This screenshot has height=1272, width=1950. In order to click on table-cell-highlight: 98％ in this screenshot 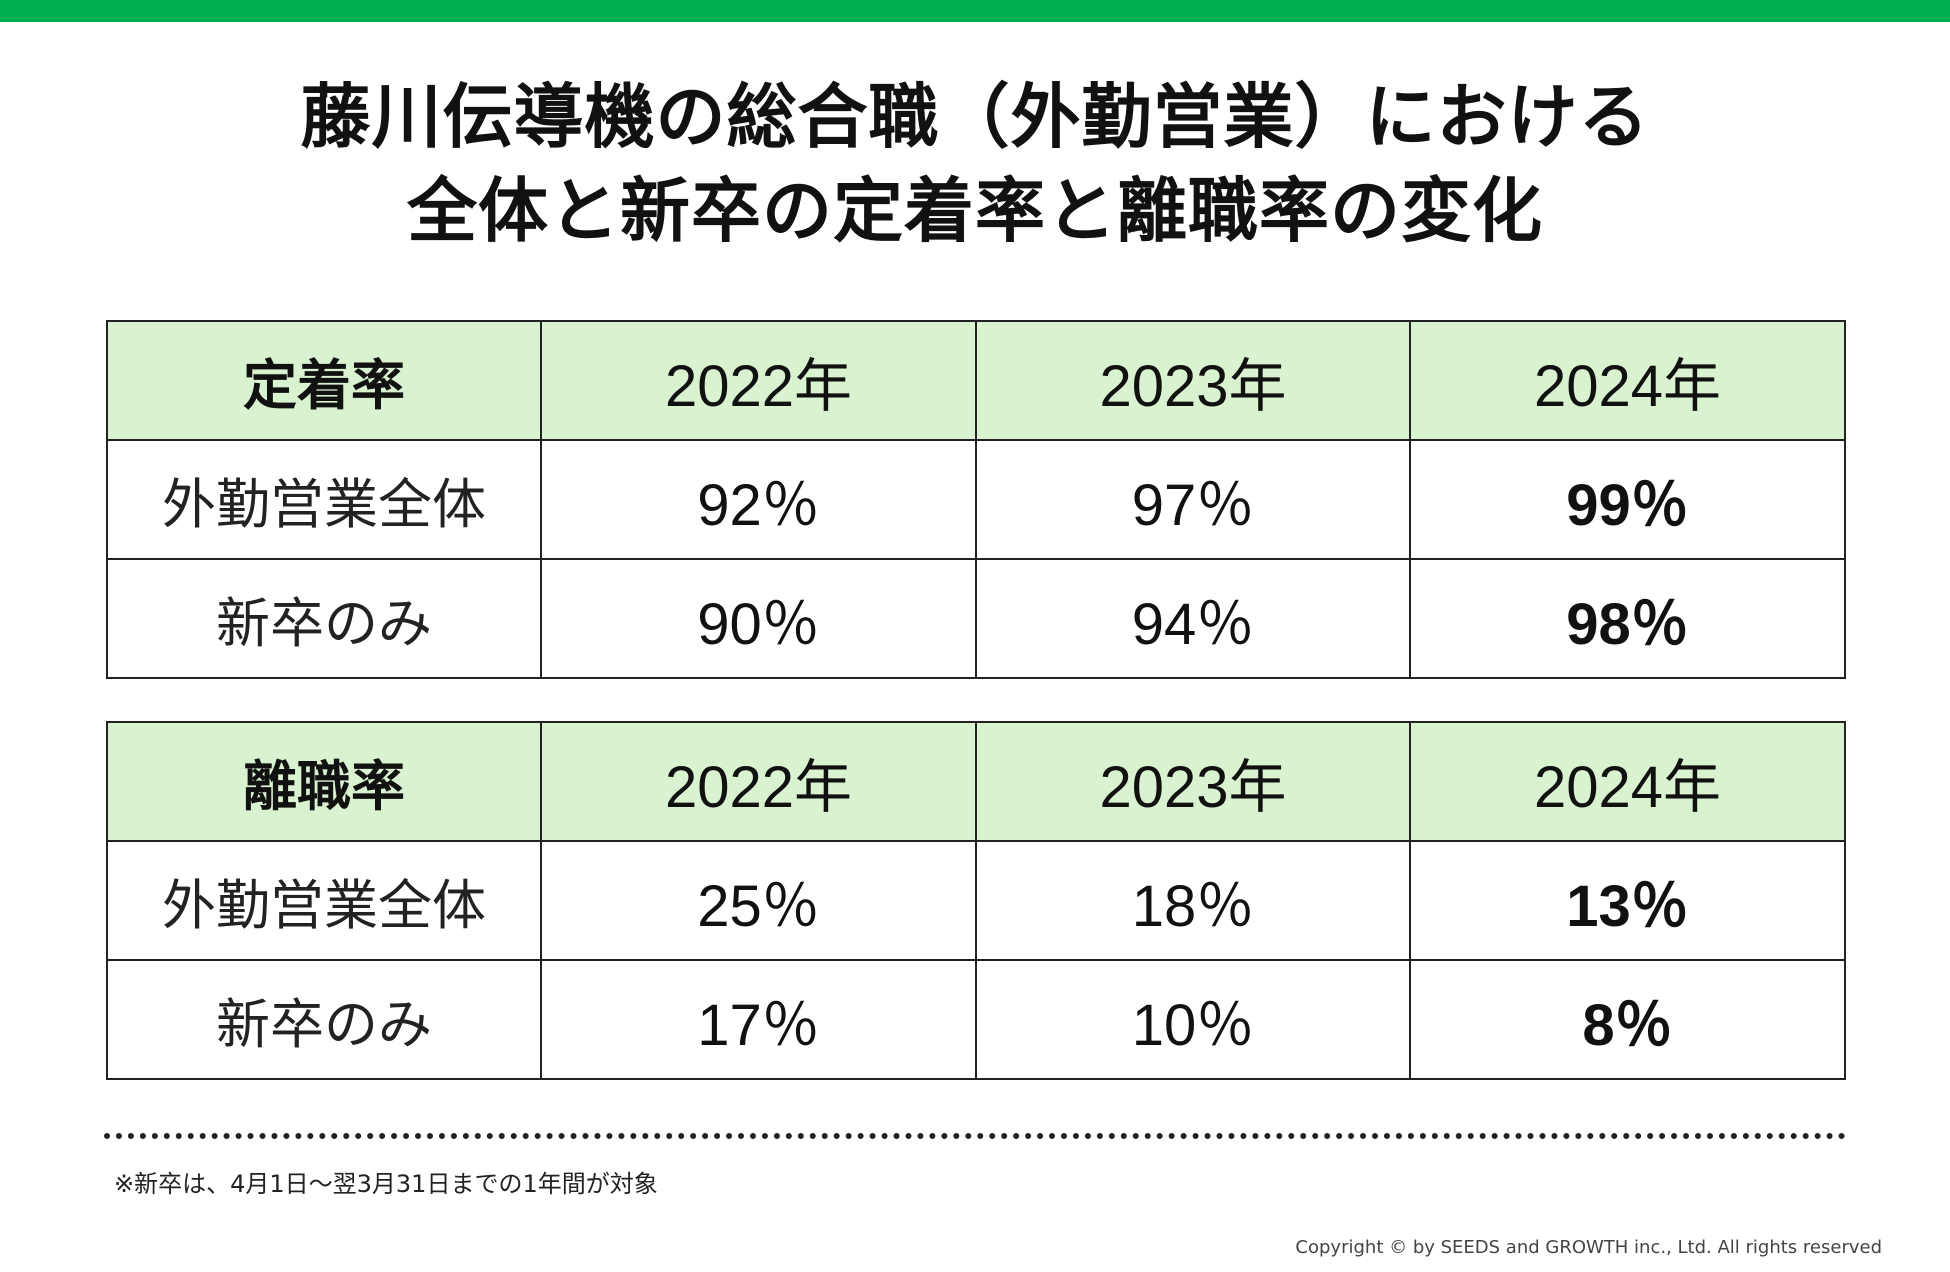, I will do `click(1627, 618)`.